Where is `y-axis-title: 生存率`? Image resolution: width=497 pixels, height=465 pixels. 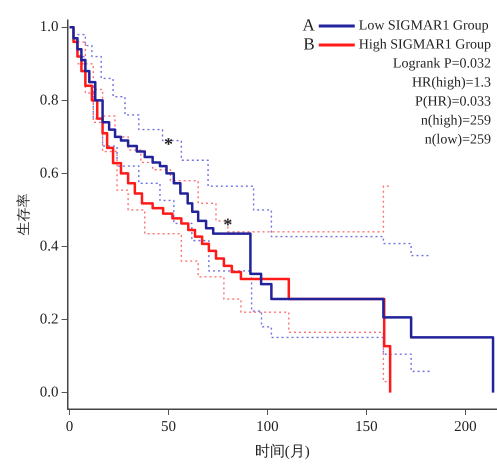
y-axis-title: 生存率 is located at coordinates (24, 215).